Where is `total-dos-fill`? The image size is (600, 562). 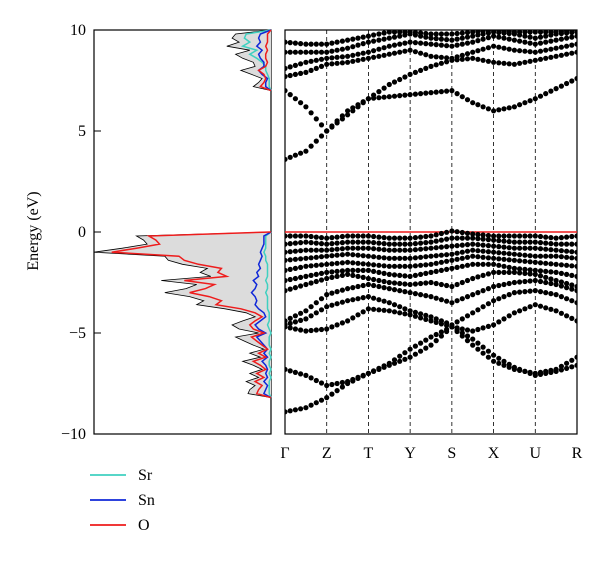 total-dos-fill is located at coordinates (182, 315).